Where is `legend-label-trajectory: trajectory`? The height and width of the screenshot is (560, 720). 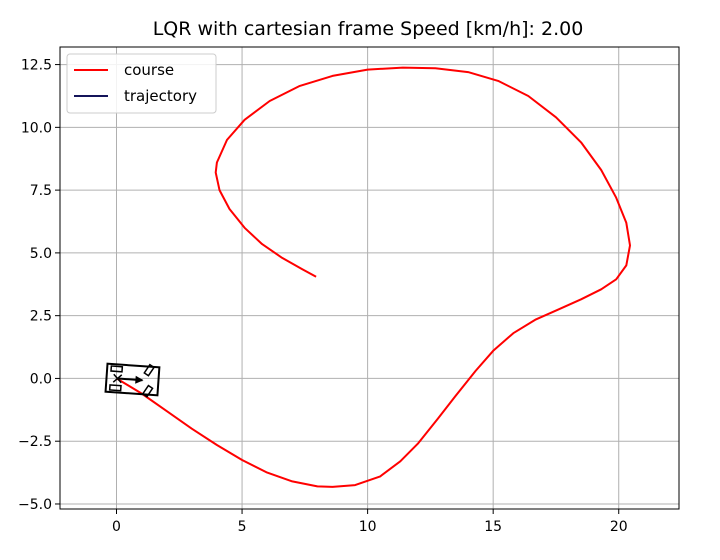 legend-label-trajectory: trajectory is located at coordinates (160, 96).